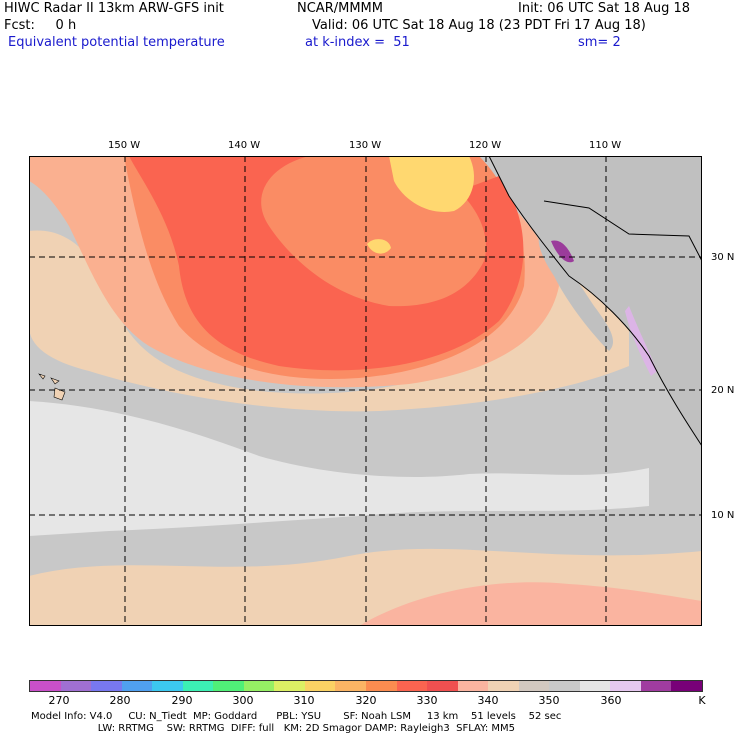  I want to click on forecast-hour: Fcst: 0 h, so click(40, 25).